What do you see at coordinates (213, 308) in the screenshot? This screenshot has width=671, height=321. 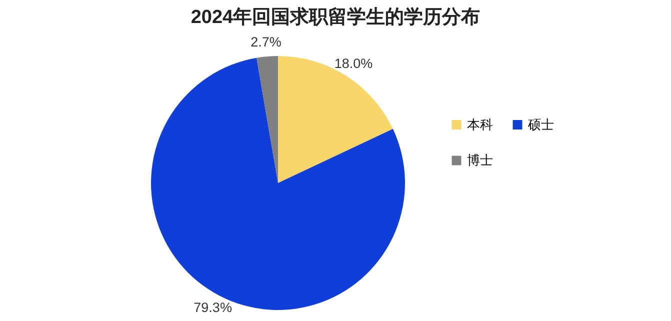 I see `data-label: 79.3%` at bounding box center [213, 308].